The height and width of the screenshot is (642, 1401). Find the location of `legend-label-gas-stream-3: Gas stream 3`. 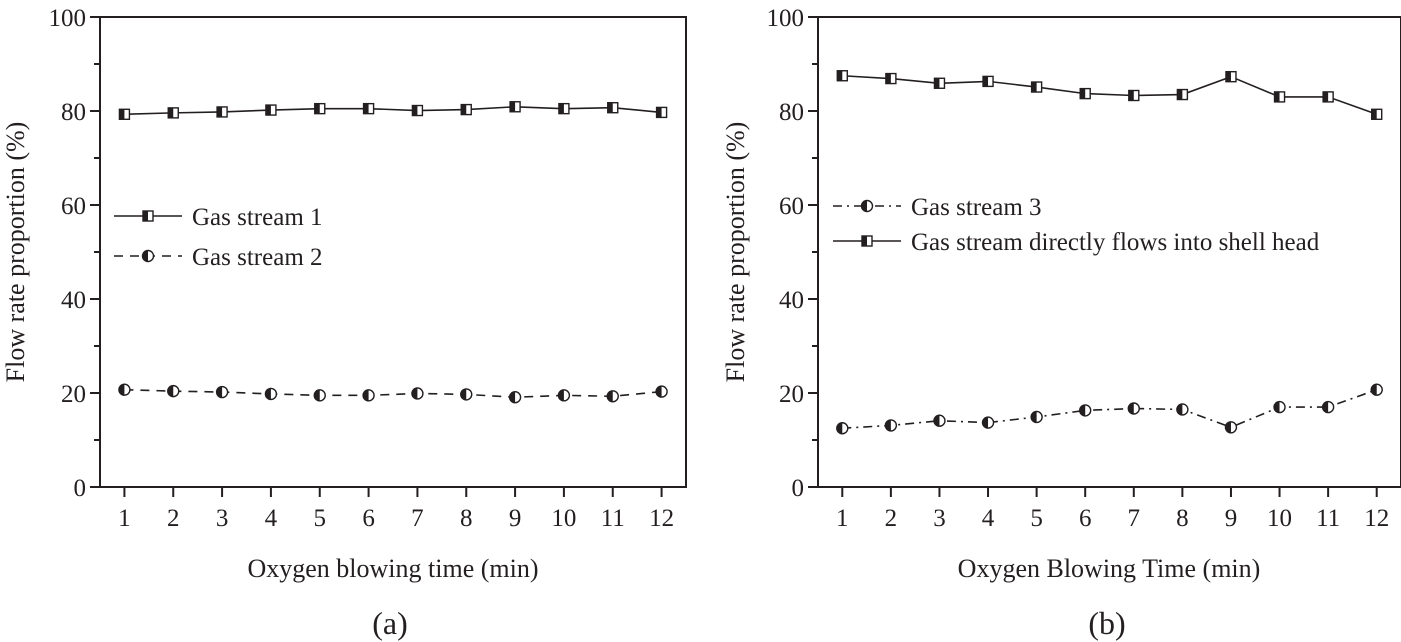

legend-label-gas-stream-3: Gas stream 3 is located at coordinates (976, 207).